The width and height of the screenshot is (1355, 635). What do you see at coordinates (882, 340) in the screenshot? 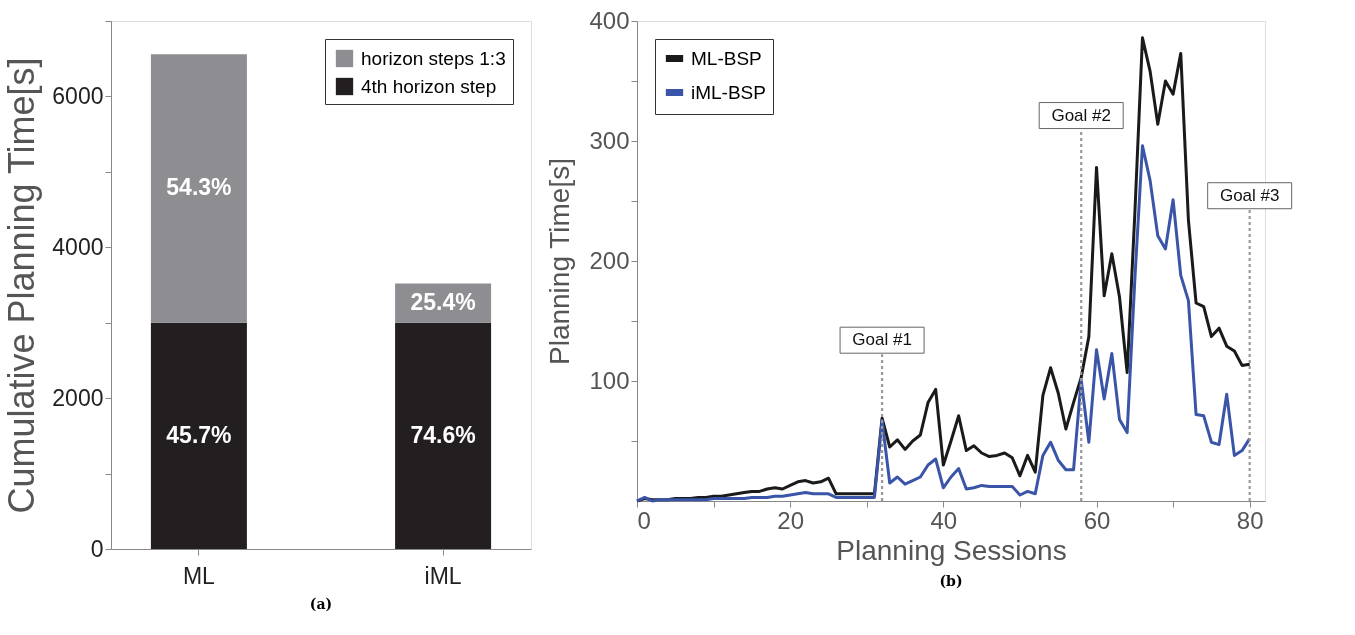
I see `ref-line-label: Goal #1` at bounding box center [882, 340].